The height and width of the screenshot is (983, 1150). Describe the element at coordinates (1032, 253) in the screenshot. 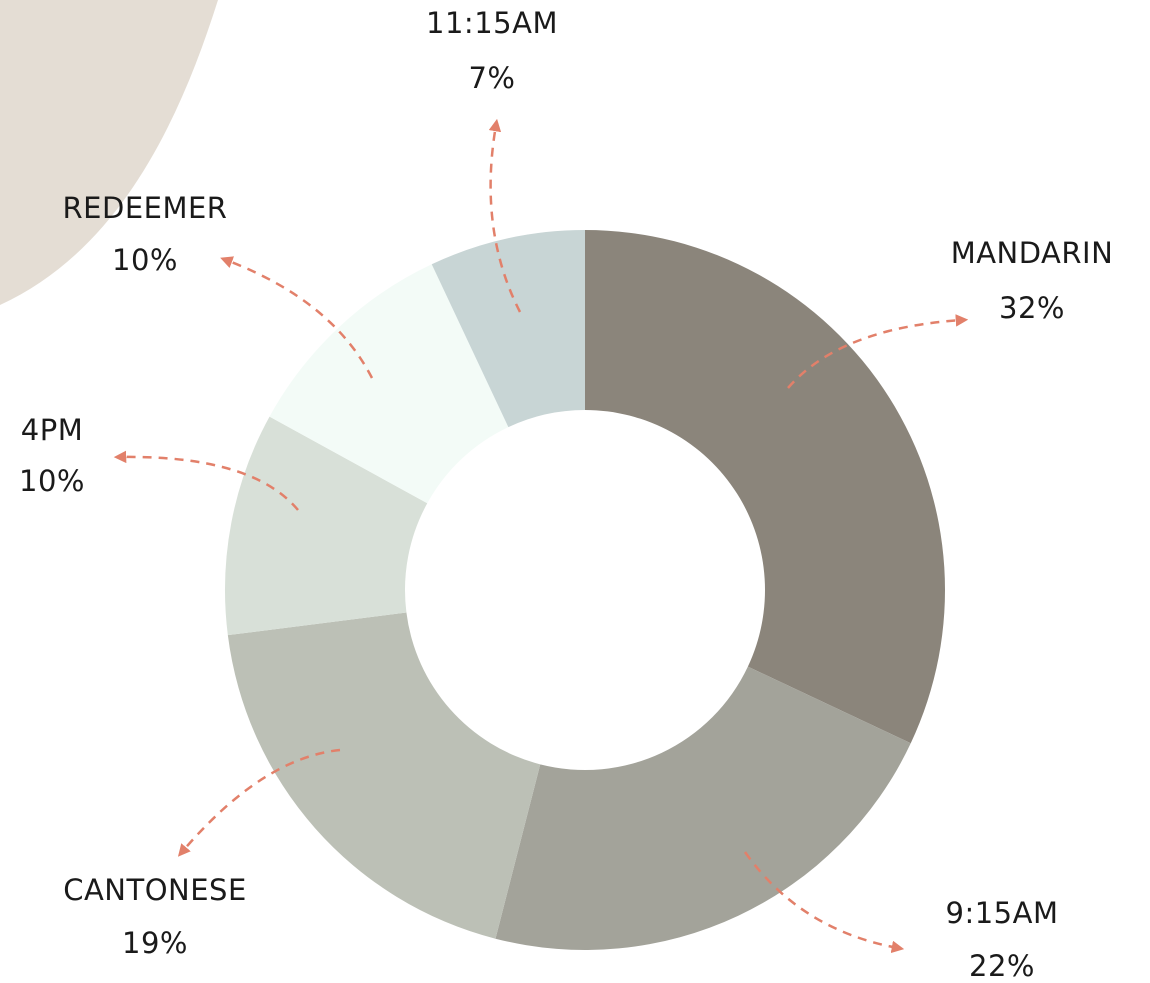

I see `slice-name: MANDARIN` at that location.